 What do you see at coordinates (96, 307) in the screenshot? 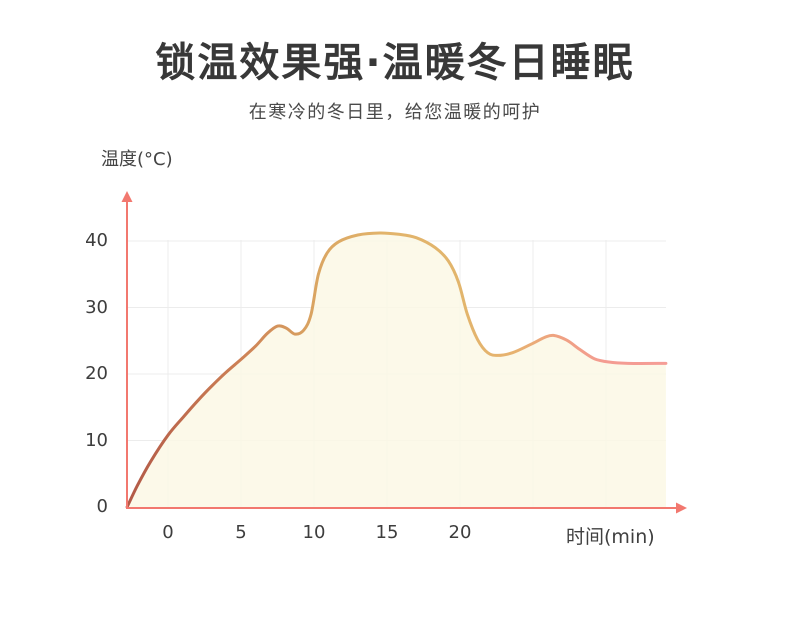
I see `y-tick-label: 30` at bounding box center [96, 307].